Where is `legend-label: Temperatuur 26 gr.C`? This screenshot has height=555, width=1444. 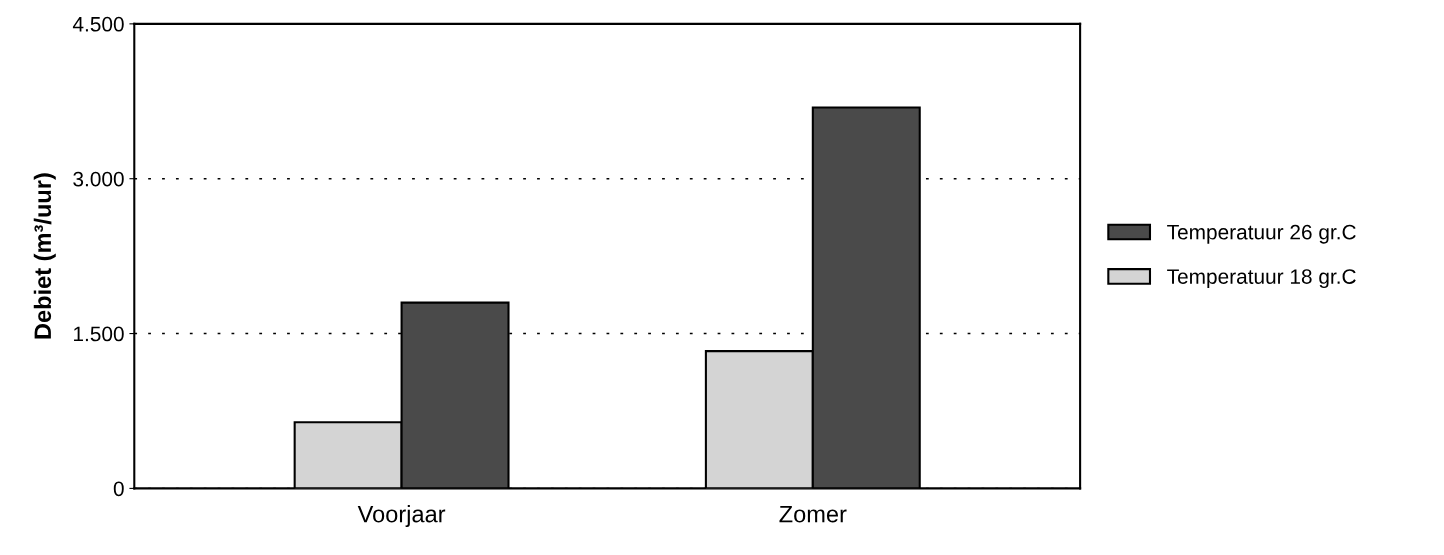 legend-label: Temperatuur 26 gr.C is located at coordinates (1261, 234).